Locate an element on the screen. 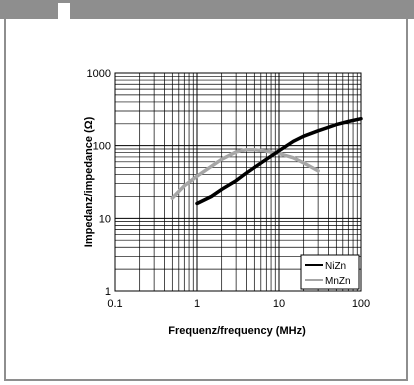  x-tick-labels: 0.1 1 10 100 is located at coordinates (238, 304).